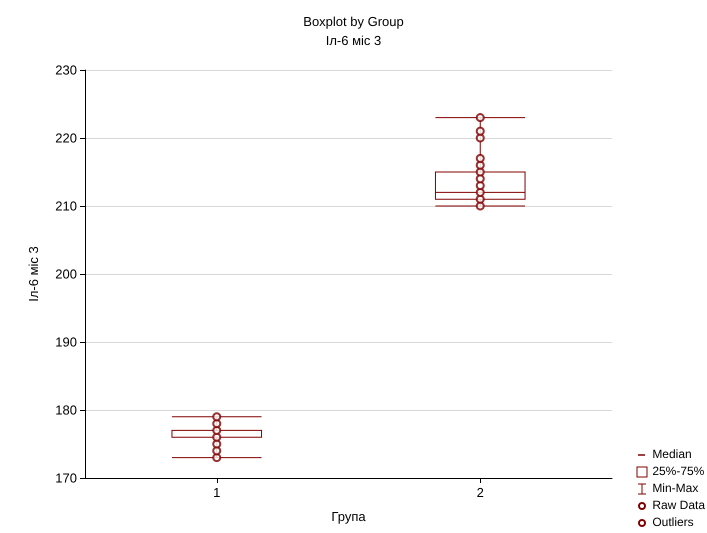 The image size is (707, 533). Describe the element at coordinates (66, 70) in the screenshot. I see `y-tick-label: 230` at that location.